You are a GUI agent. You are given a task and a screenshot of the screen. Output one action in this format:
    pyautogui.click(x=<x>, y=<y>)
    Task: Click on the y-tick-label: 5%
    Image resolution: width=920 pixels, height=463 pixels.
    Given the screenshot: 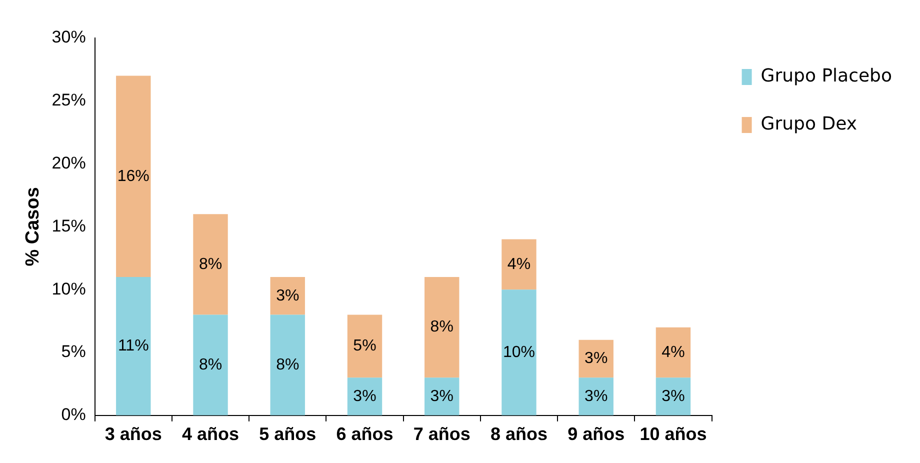 What is the action you would take?
    pyautogui.click(x=73, y=352)
    